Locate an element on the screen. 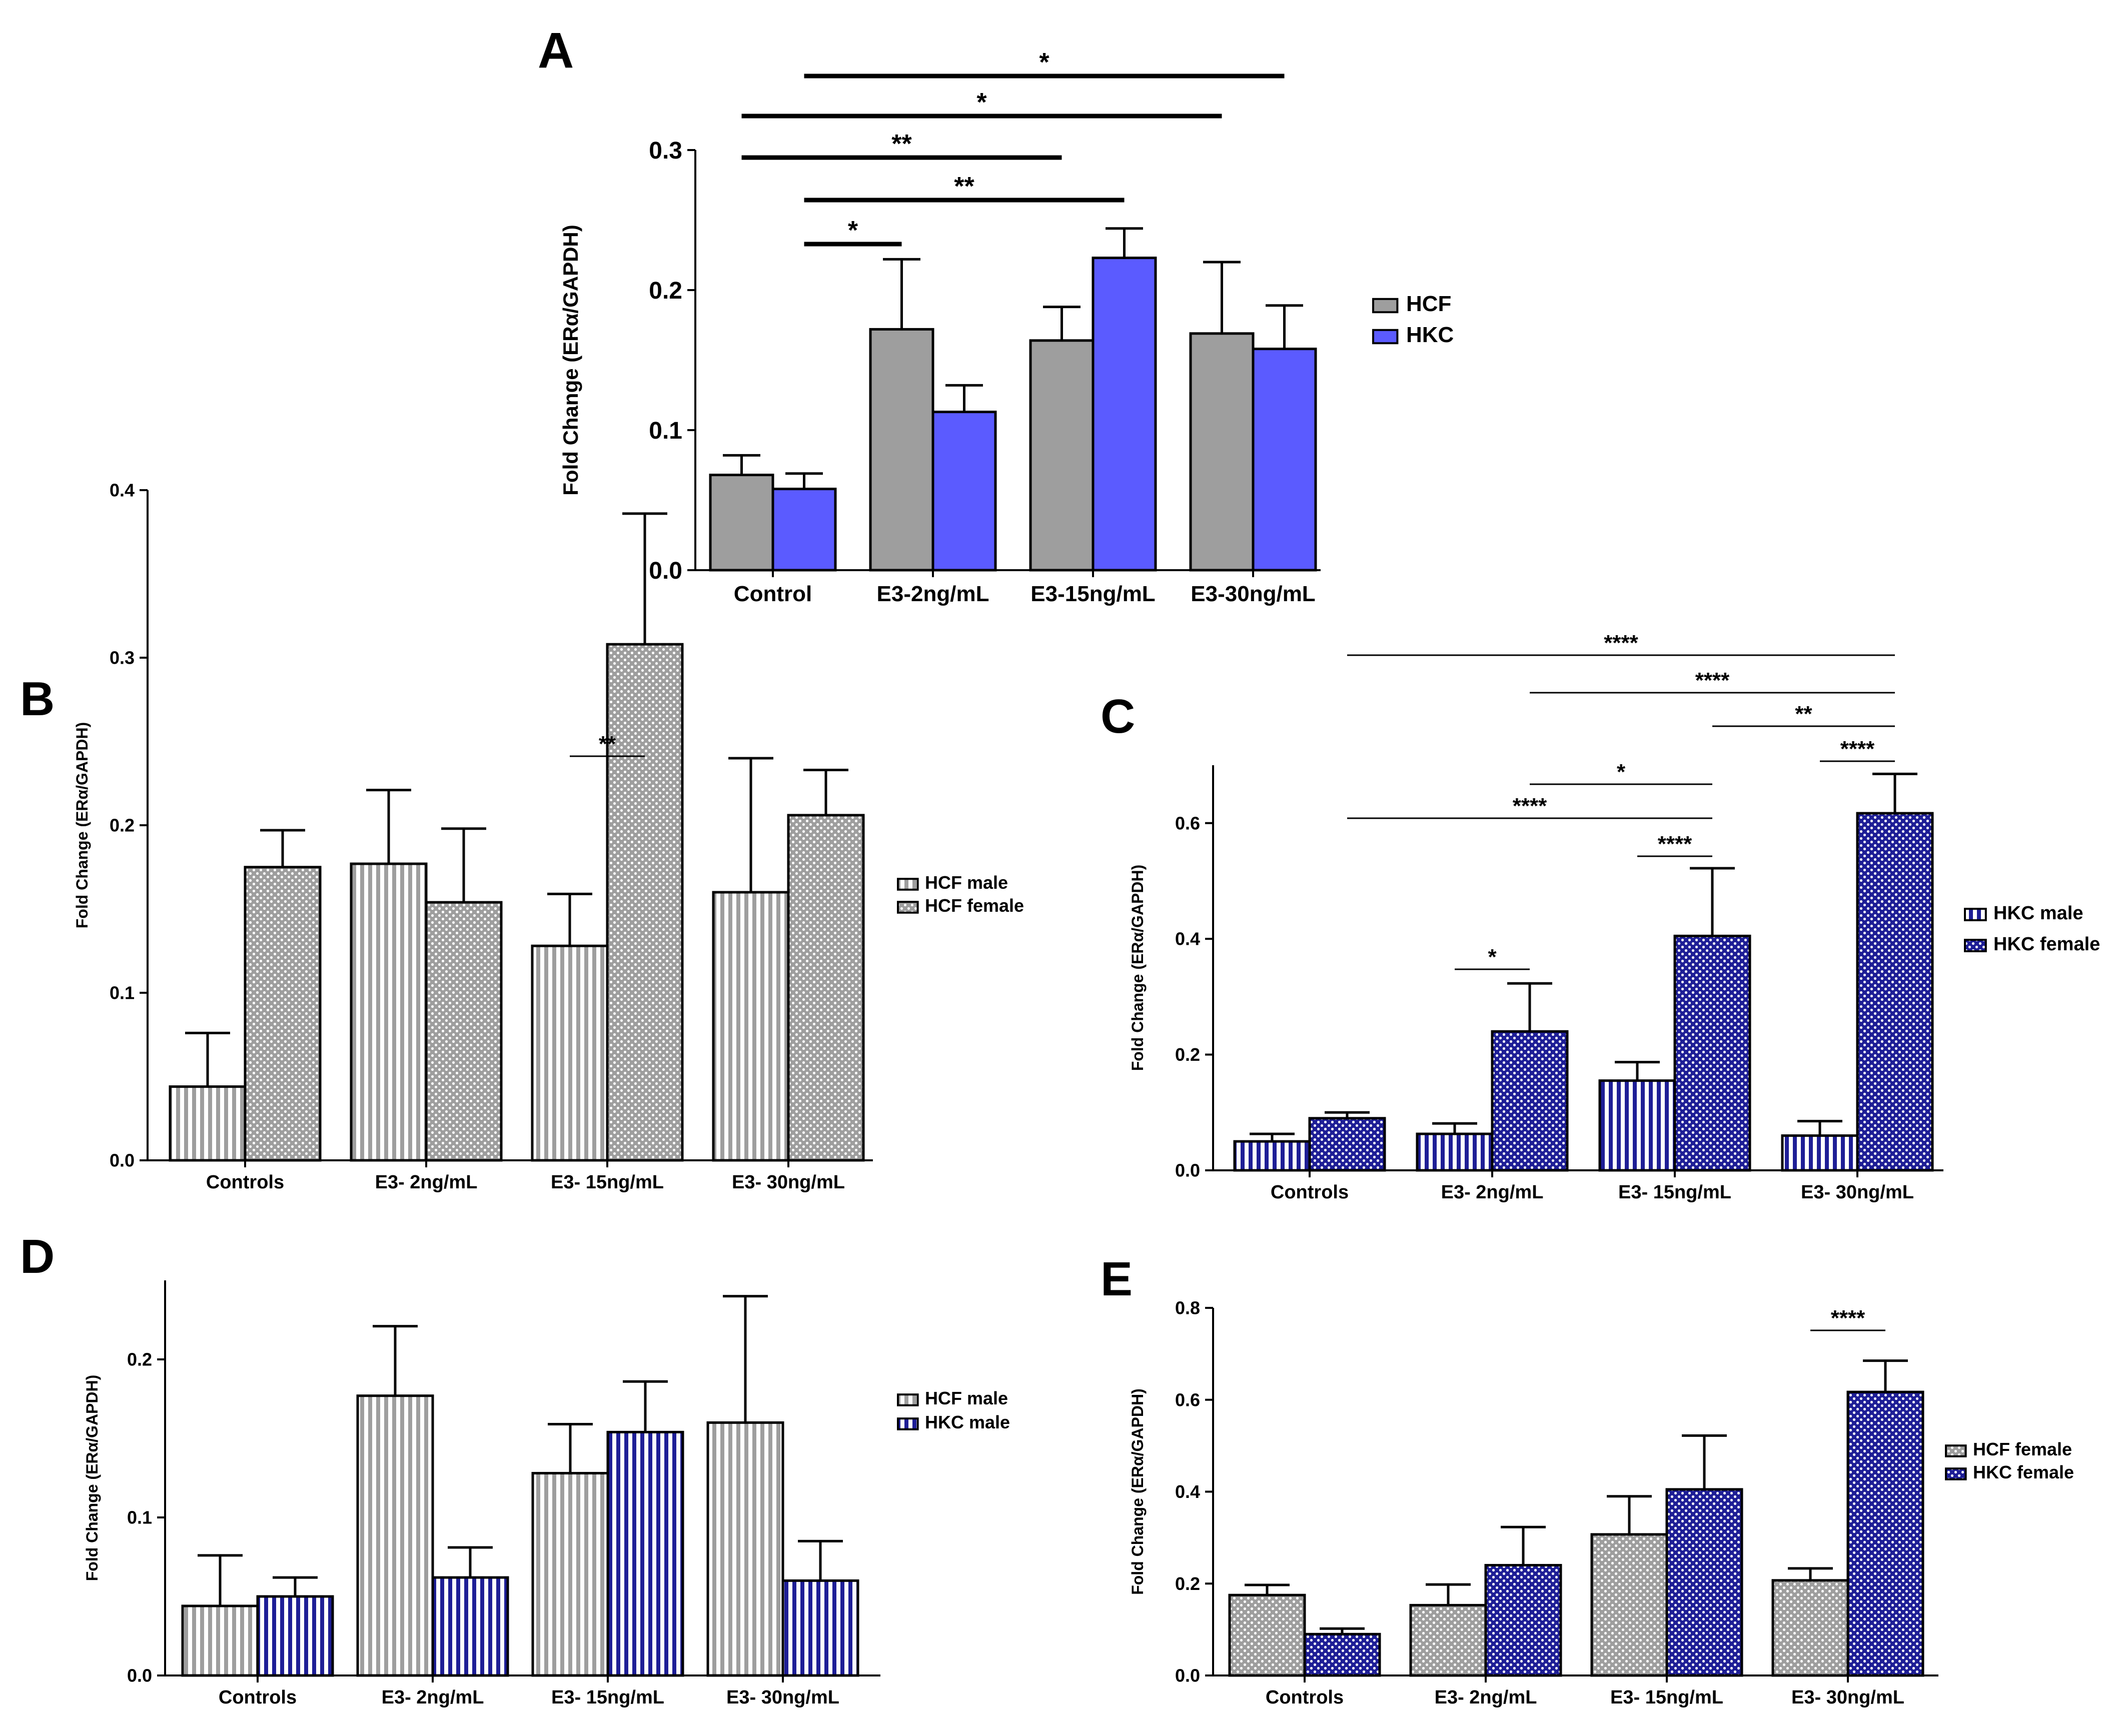 The image size is (2116, 1736). legend-label: HCF is located at coordinates (1428, 304).